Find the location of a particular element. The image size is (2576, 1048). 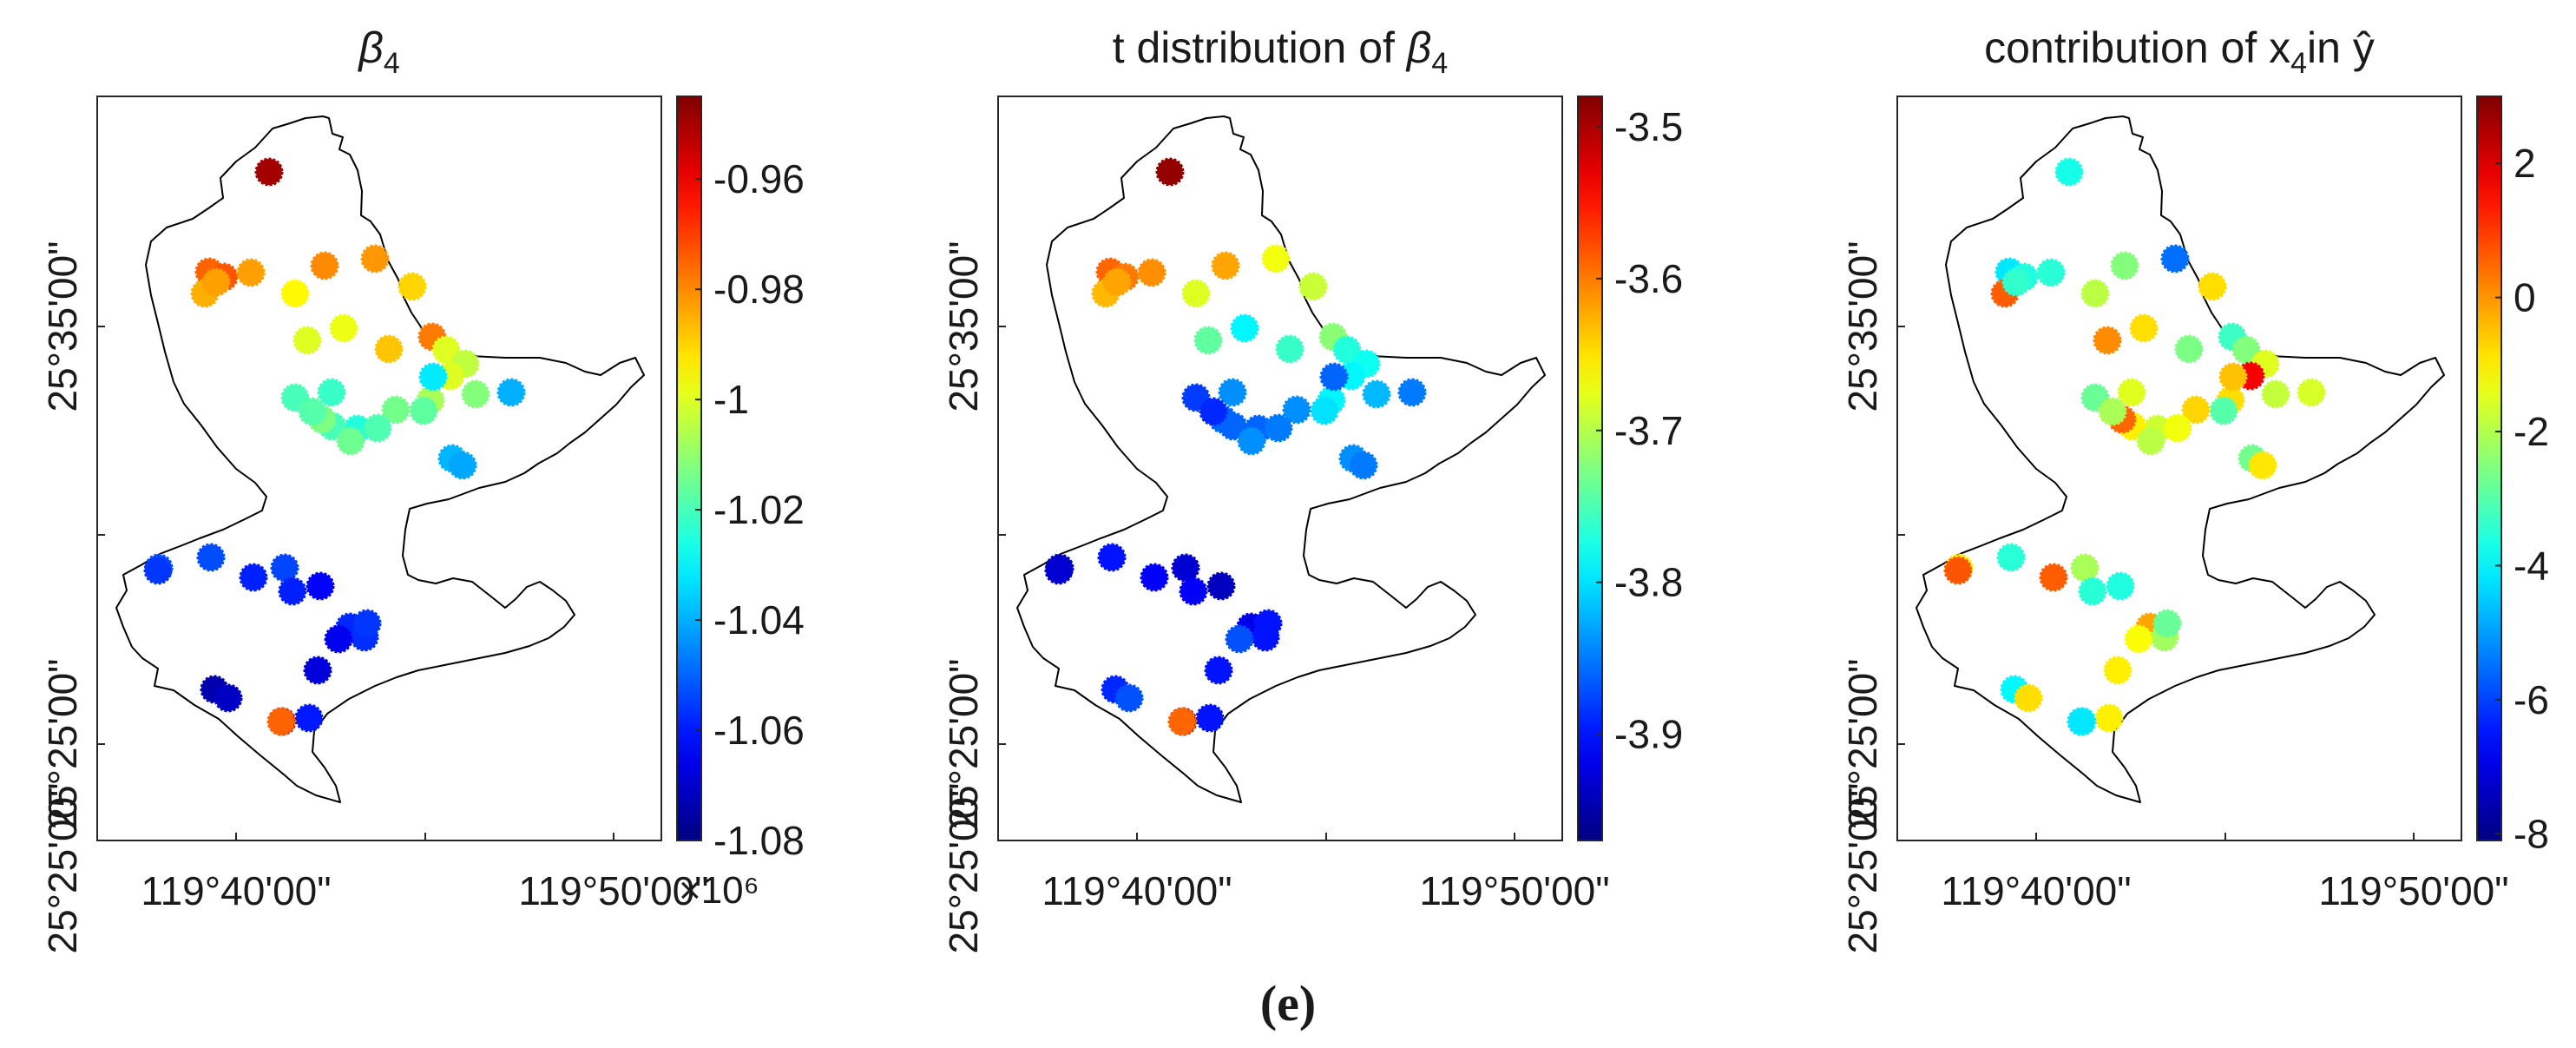

panel-title: β4 is located at coordinates (378, 52).